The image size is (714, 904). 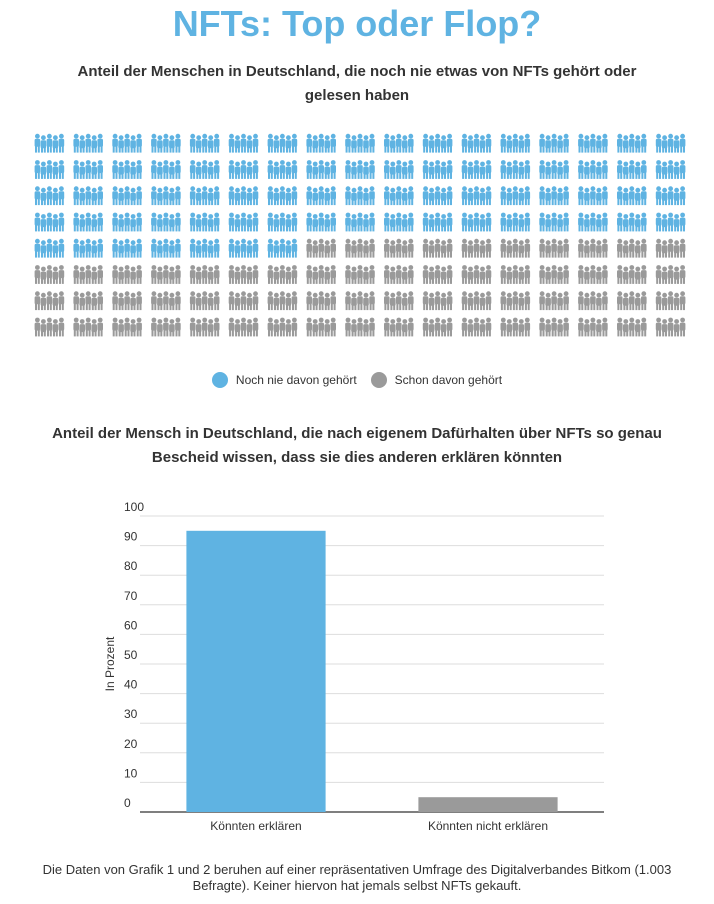 I want to click on y-tick-label: 50, so click(x=131, y=655).